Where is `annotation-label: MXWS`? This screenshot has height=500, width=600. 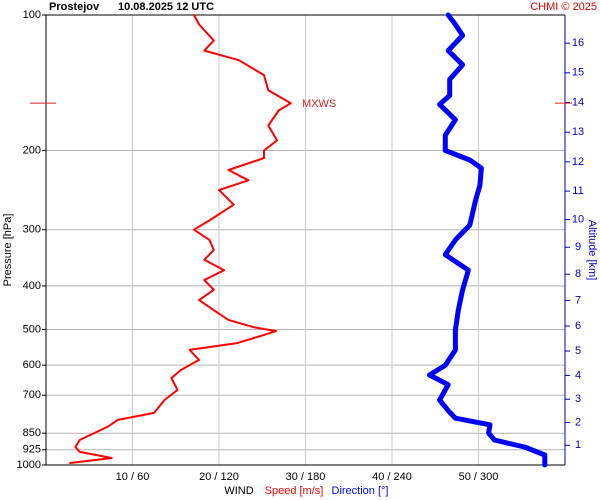
annotation-label: MXWS is located at coordinates (319, 104).